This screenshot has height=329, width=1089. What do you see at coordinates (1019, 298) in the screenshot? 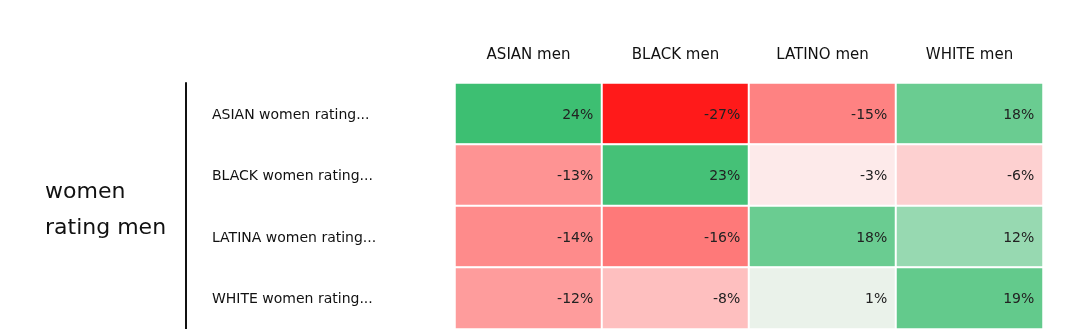
I see `data-label: 19%` at bounding box center [1019, 298].